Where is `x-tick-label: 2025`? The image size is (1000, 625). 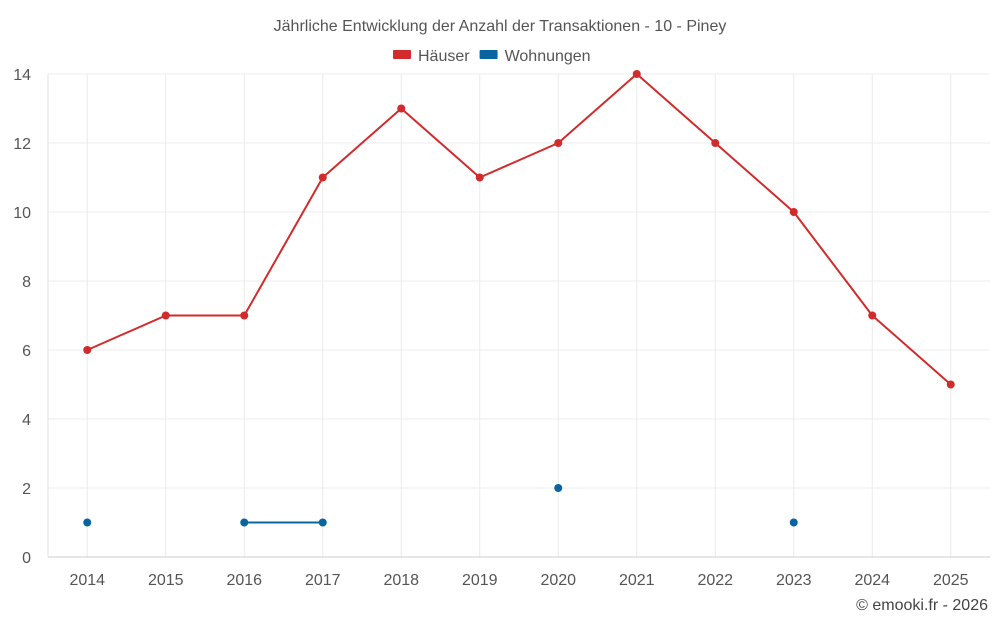 x-tick-label: 2025 is located at coordinates (951, 580).